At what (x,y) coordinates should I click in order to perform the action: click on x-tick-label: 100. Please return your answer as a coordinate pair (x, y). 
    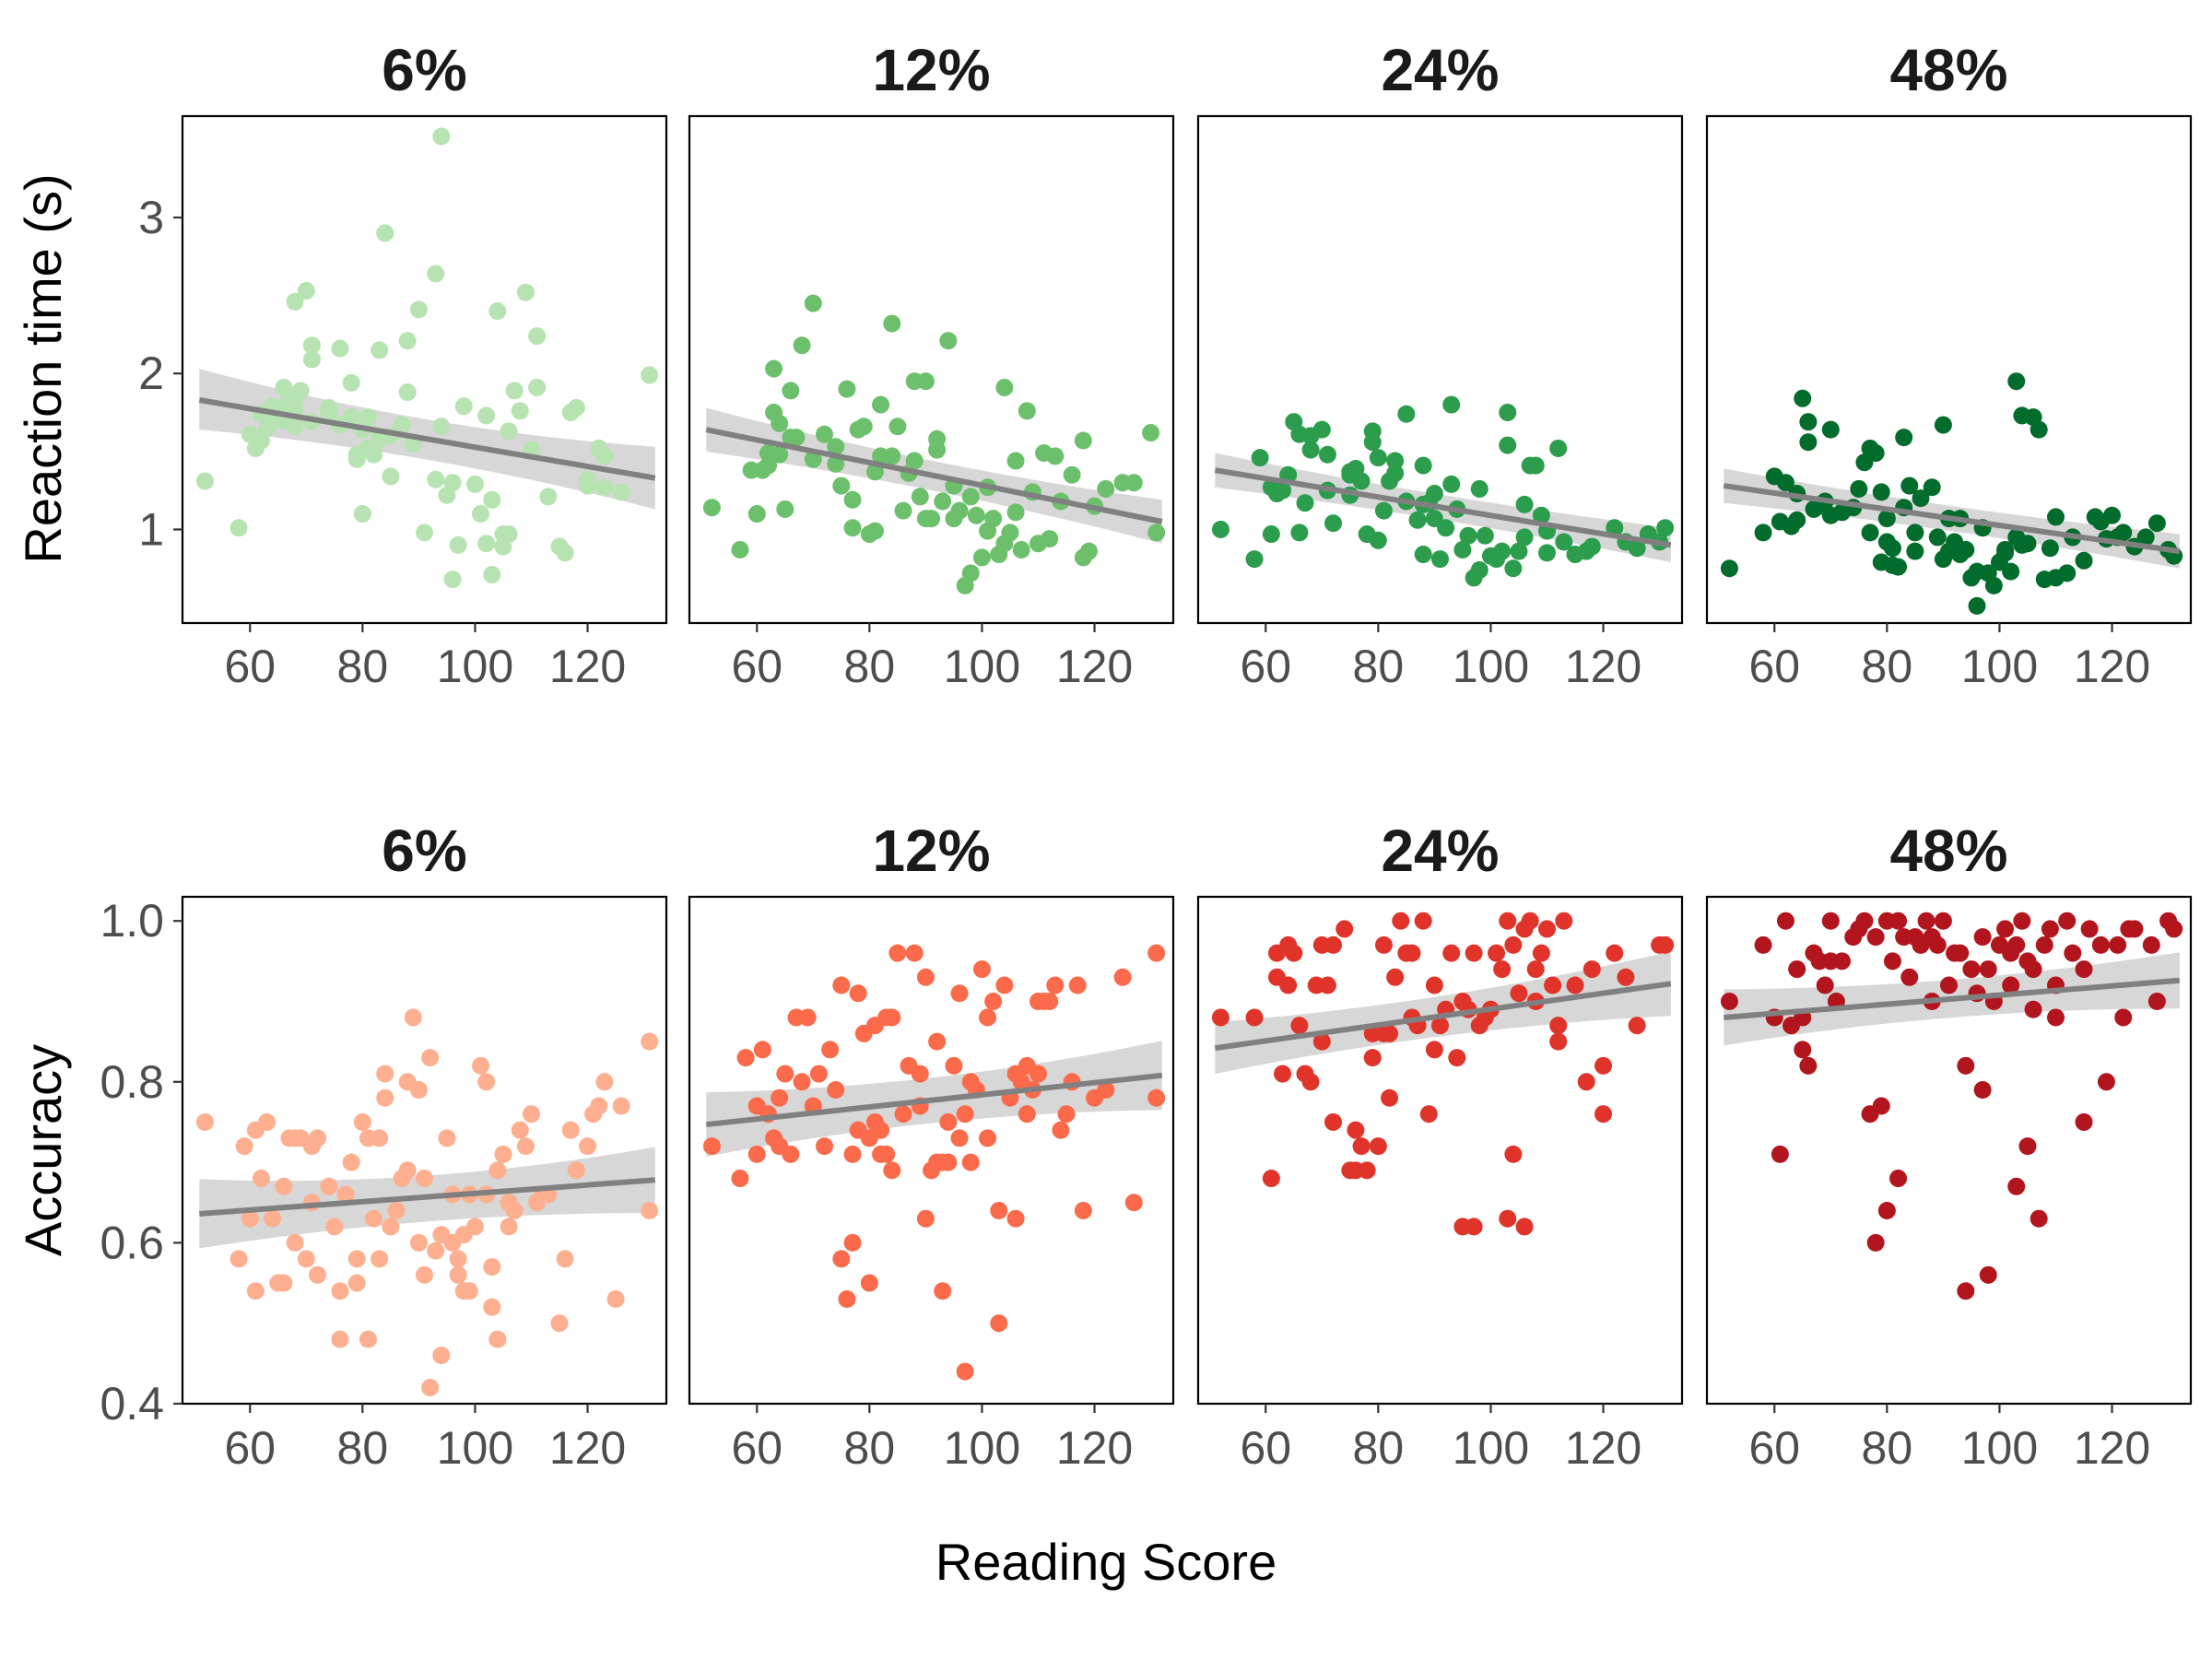
    Looking at the image, I should click on (475, 1448).